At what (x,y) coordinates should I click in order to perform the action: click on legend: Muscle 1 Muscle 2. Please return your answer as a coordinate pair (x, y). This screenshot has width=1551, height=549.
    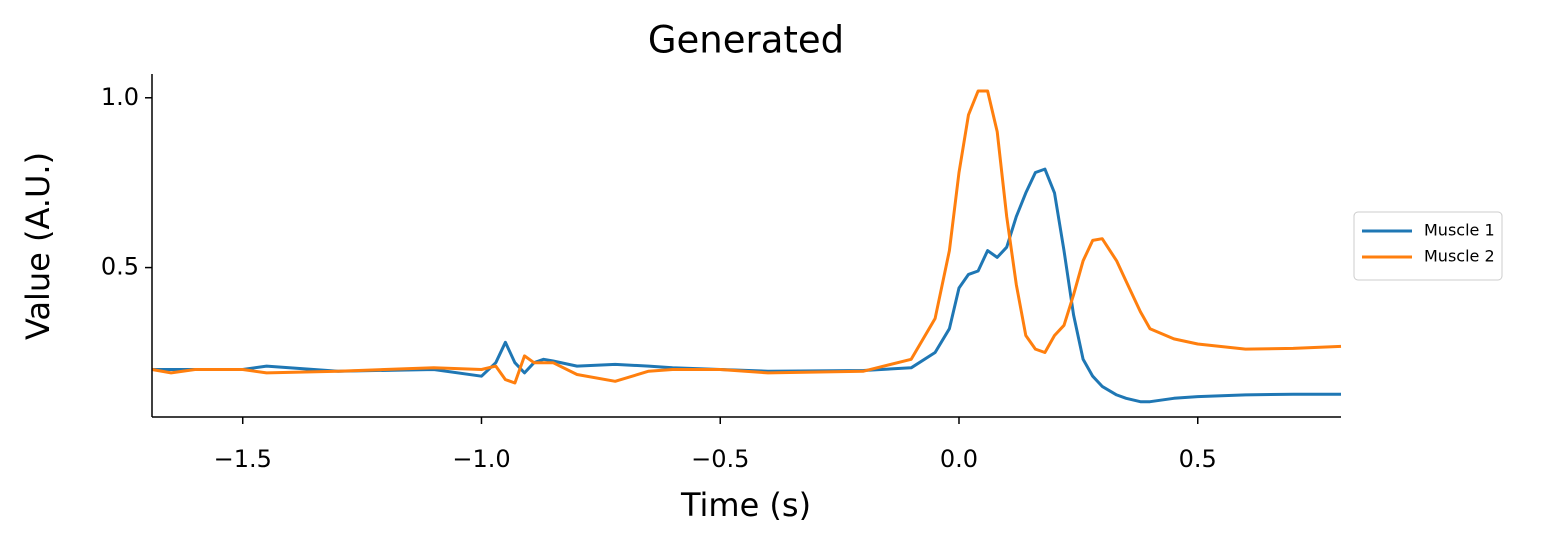
    Looking at the image, I should click on (1428, 246).